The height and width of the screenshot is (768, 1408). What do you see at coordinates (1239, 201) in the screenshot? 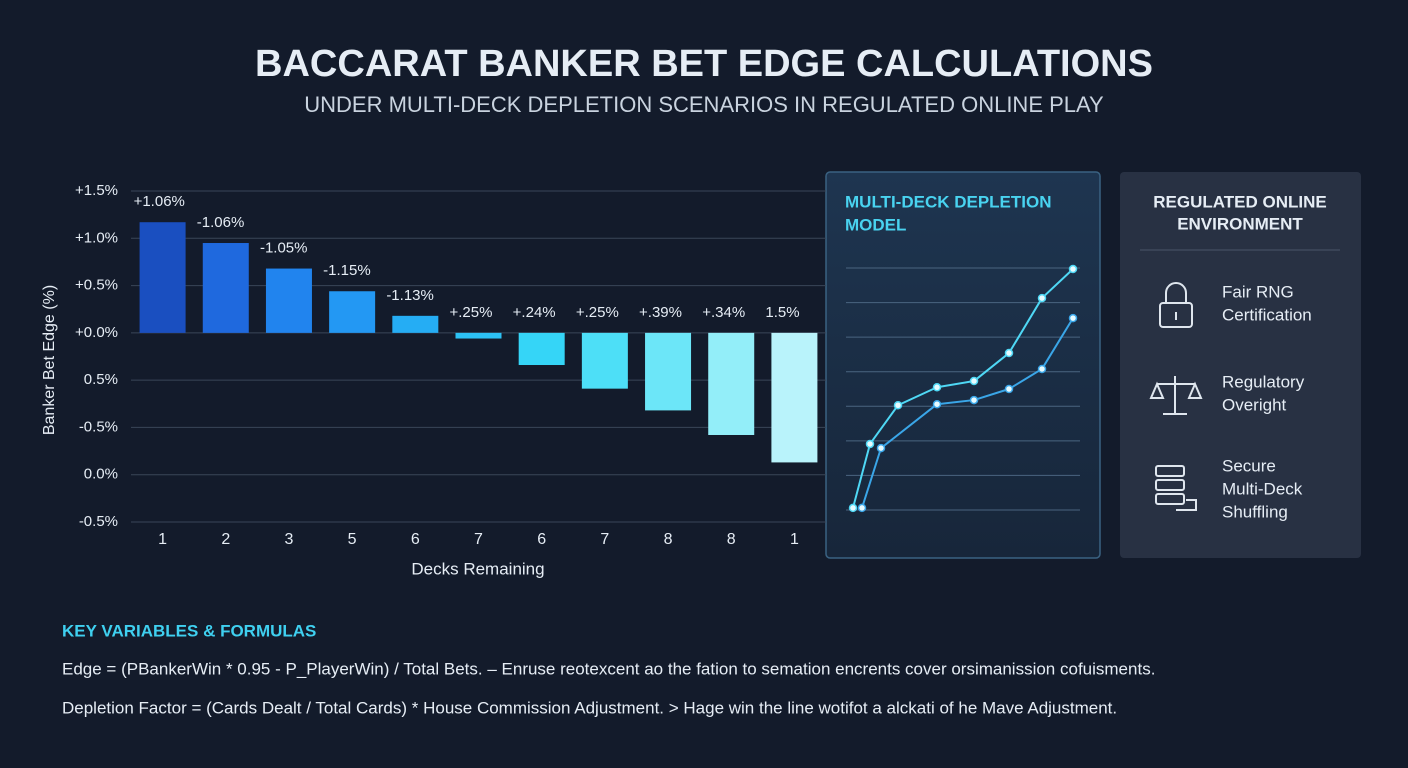
I see `panel-title: REGULATED ONLINE` at bounding box center [1239, 201].